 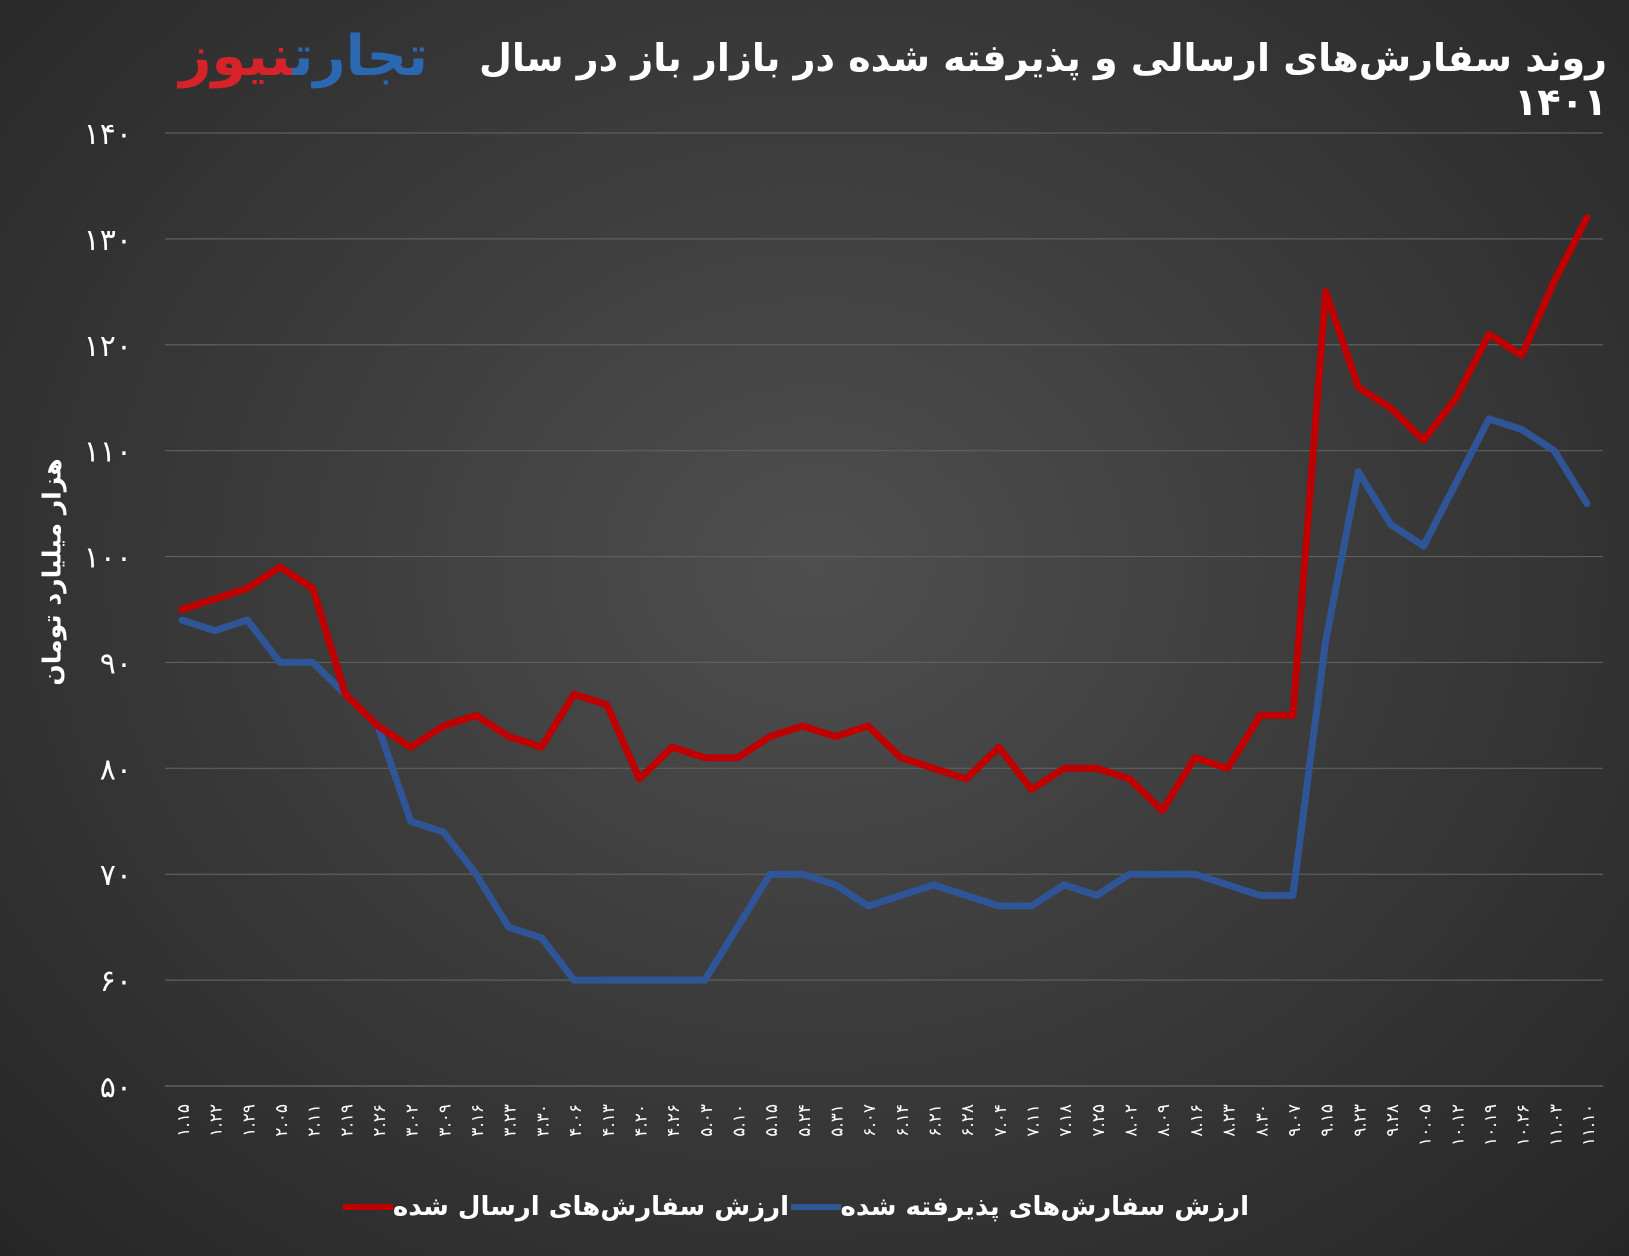 What do you see at coordinates (1360, 1120) in the screenshot?
I see `x-tick-label: ۹.۲۳` at bounding box center [1360, 1120].